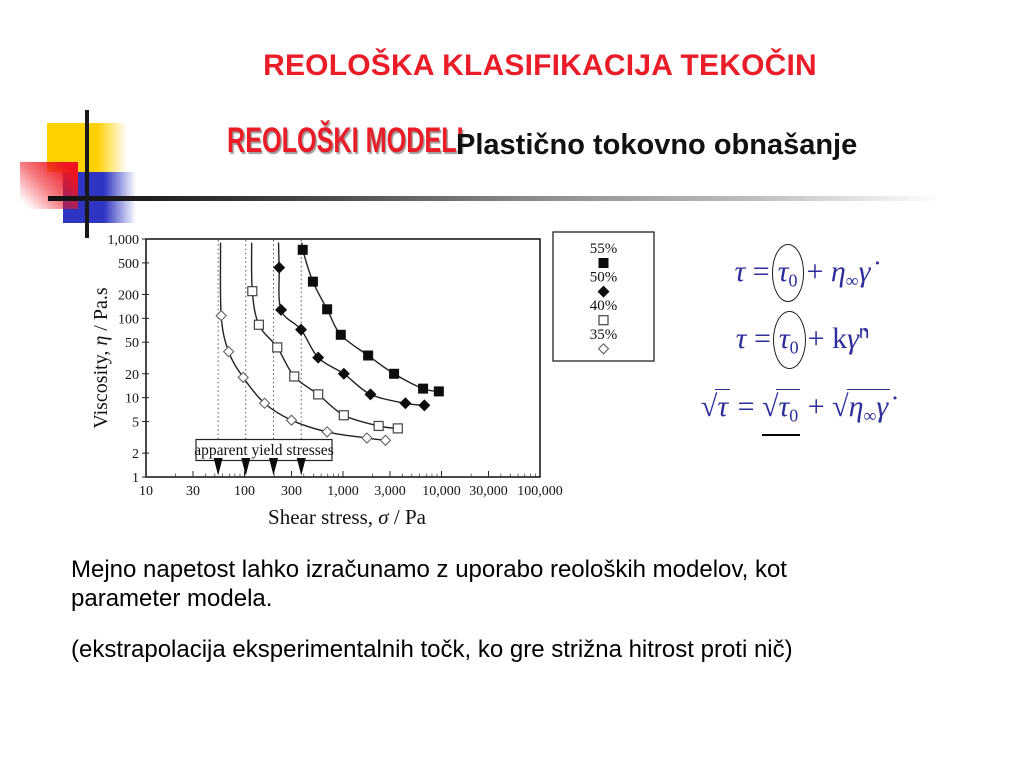 The height and width of the screenshot is (768, 1024). I want to click on underlined-yield-term: √τ0, so click(781, 412).